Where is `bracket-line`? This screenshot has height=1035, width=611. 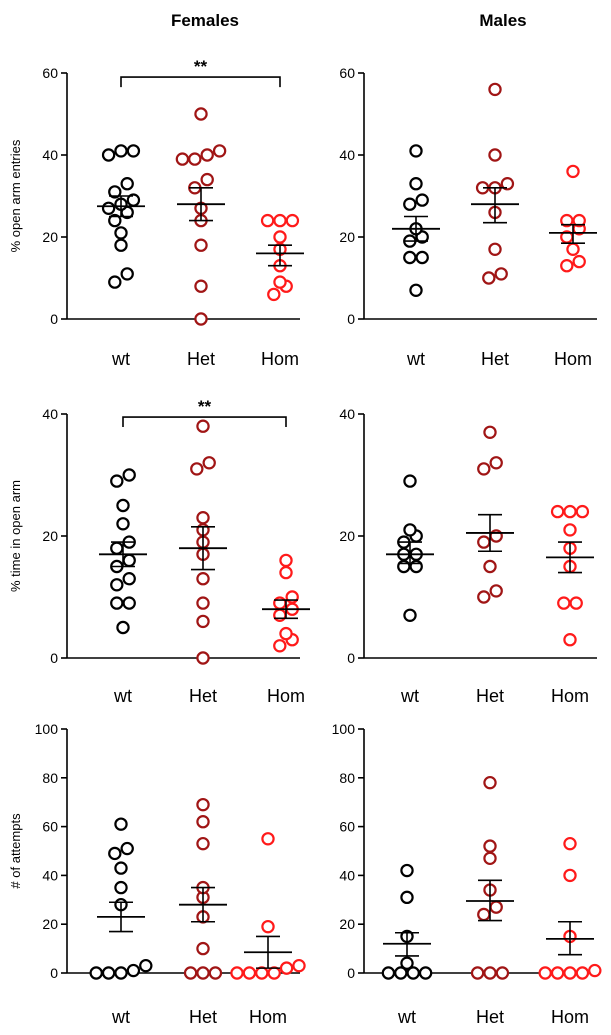
bracket-line is located at coordinates (200, 82).